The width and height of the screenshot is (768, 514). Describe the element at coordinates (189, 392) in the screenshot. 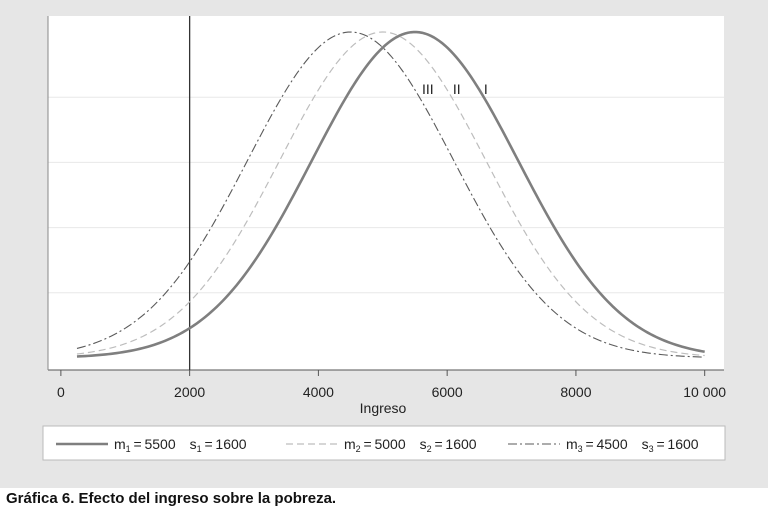

I see `x-tick-label: 2000` at that location.